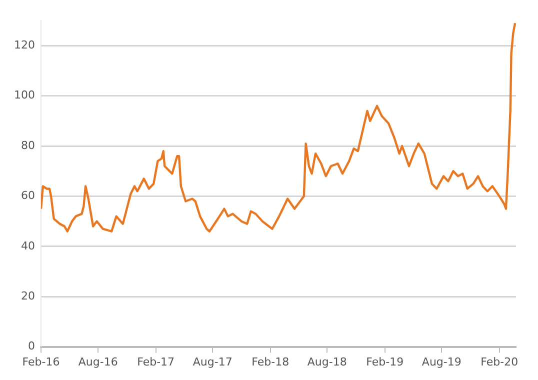 The height and width of the screenshot is (380, 538). What do you see at coordinates (27, 195) in the screenshot?
I see `y-tick-label: 60` at bounding box center [27, 195].